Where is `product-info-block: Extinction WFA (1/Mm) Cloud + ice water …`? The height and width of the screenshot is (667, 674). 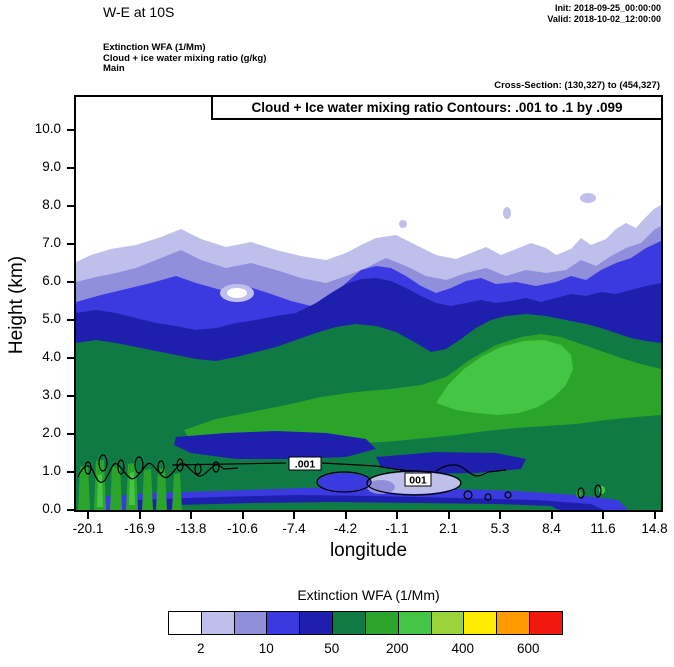 product-info-block: Extinction WFA (1/Mm) Cloud + ice water … is located at coordinates (185, 58).